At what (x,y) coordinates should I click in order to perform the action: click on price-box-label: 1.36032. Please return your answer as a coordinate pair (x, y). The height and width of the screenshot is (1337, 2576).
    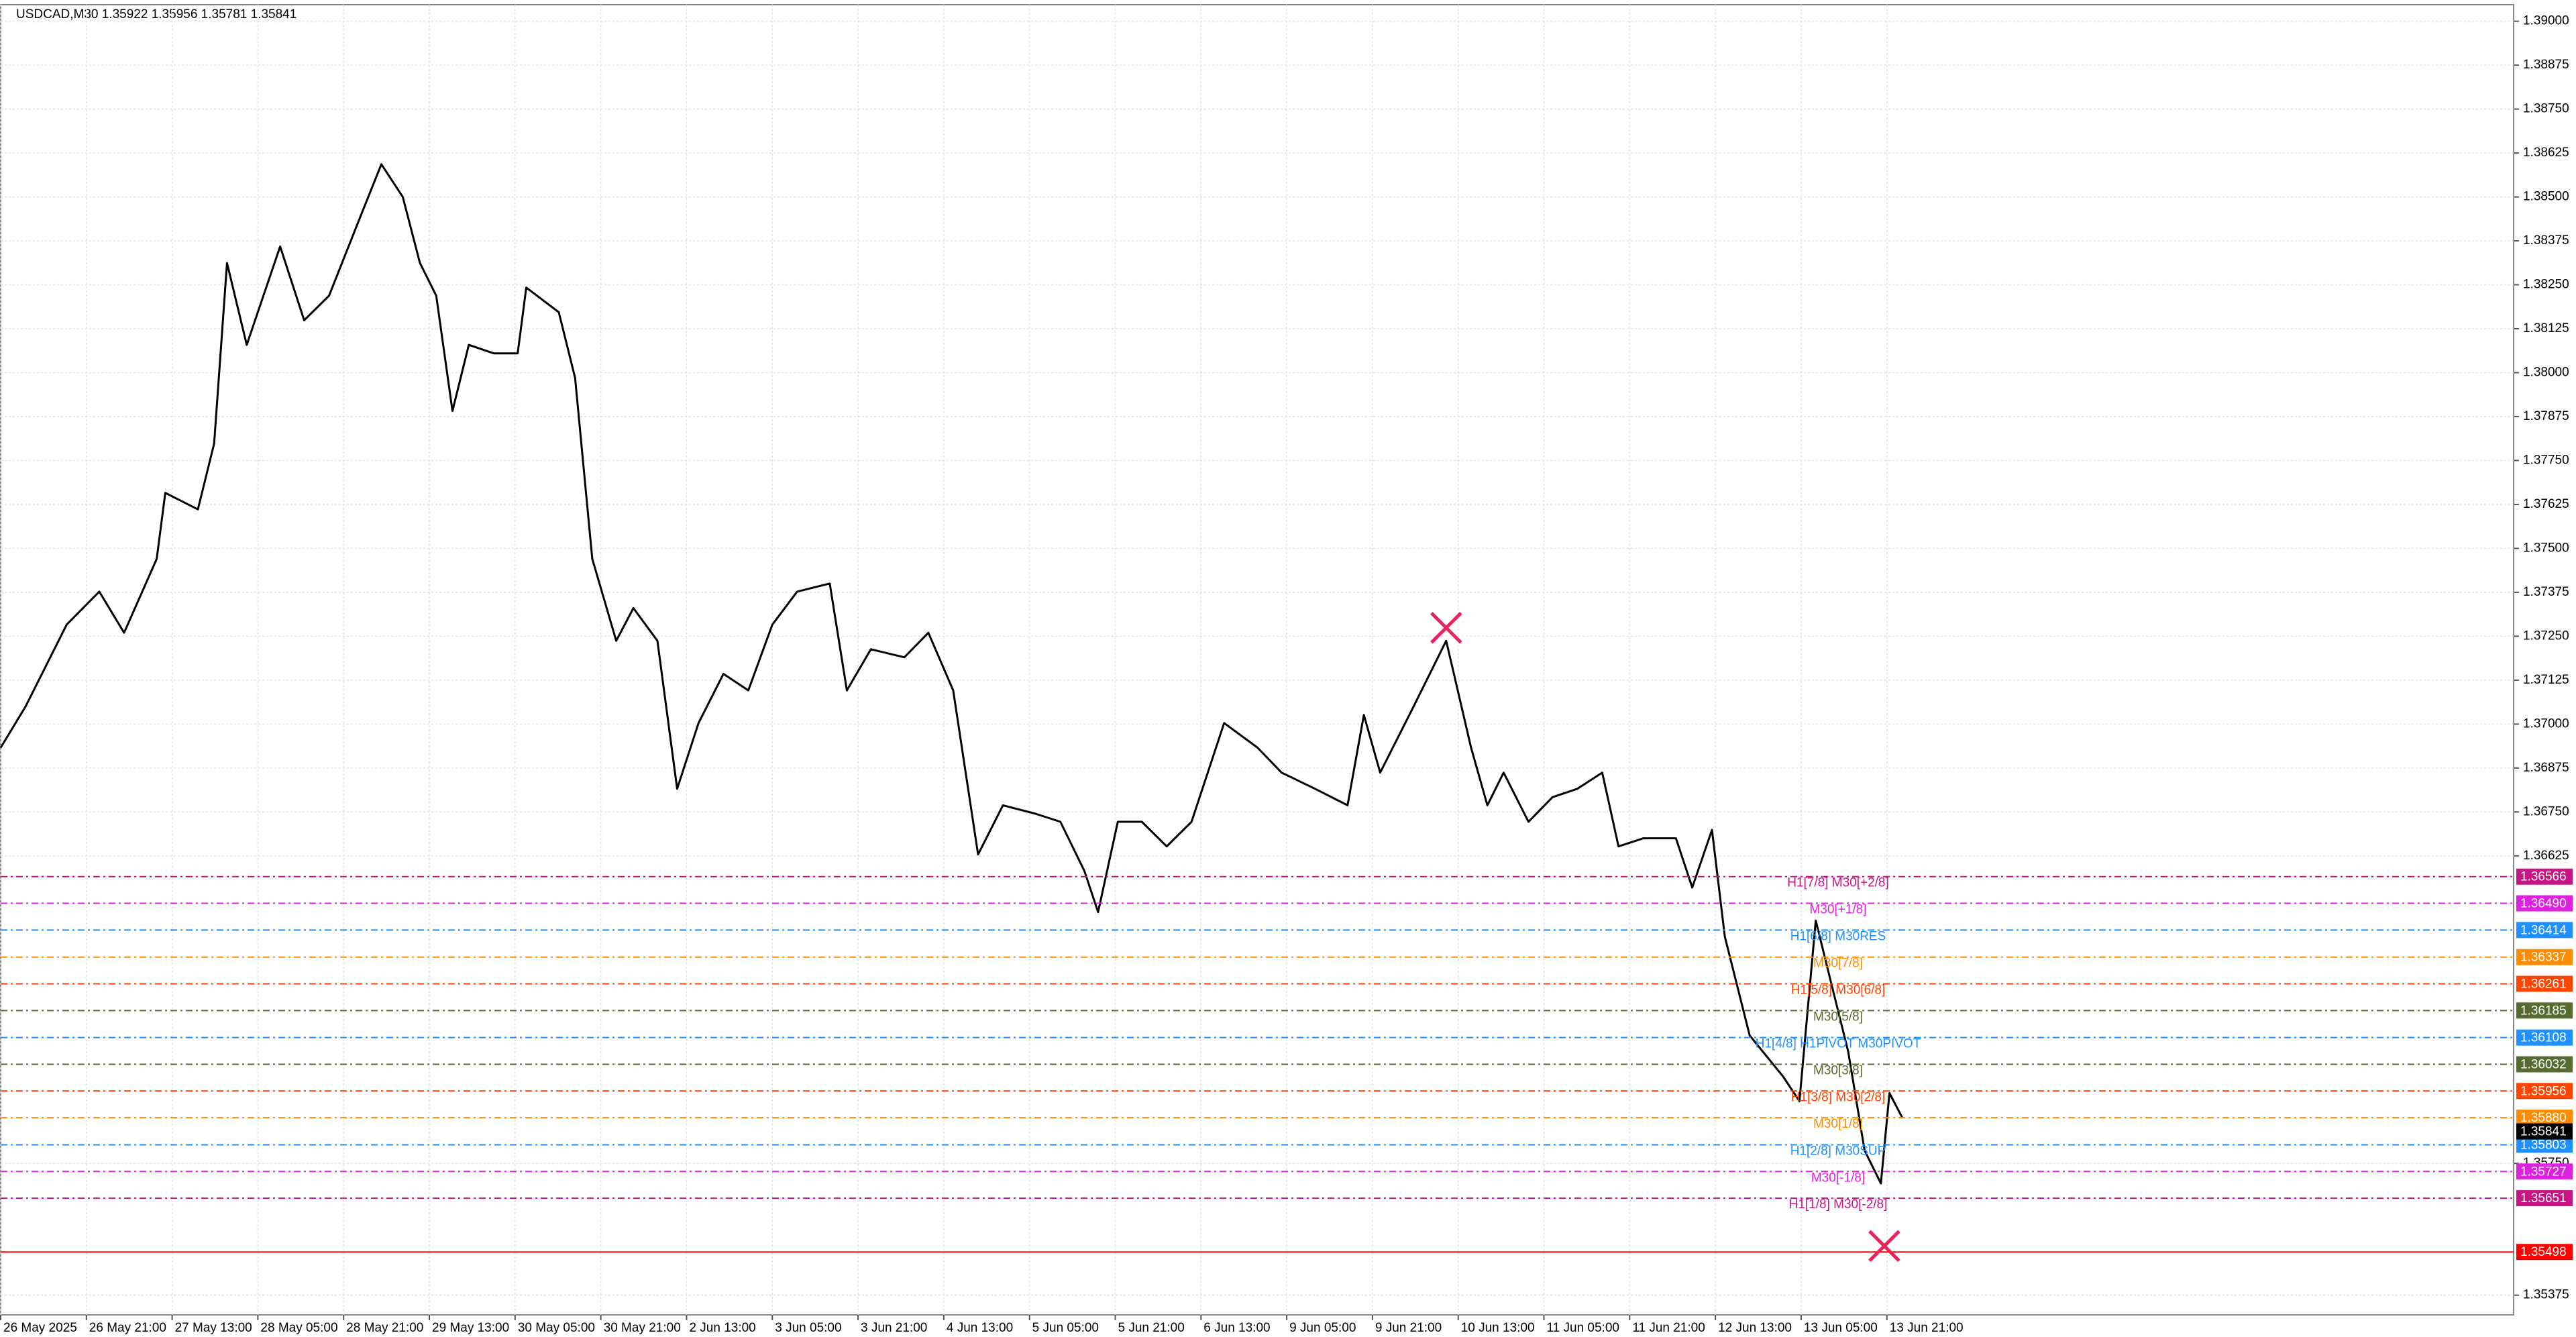
    Looking at the image, I should click on (2543, 1064).